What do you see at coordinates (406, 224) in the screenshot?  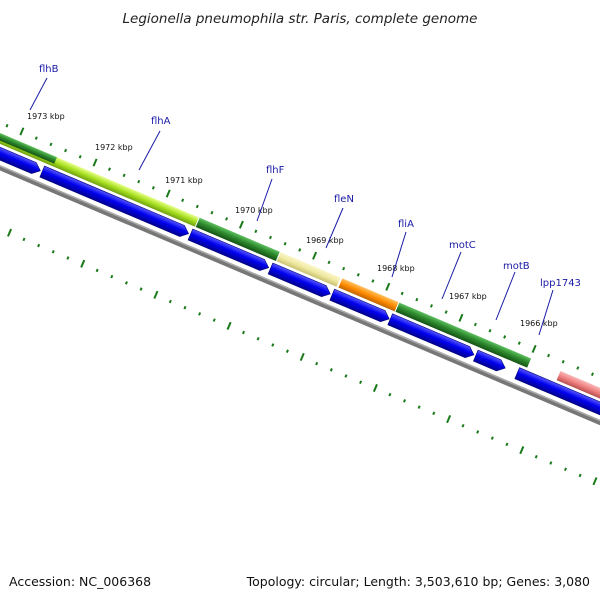 I see `gene-name: fliA` at bounding box center [406, 224].